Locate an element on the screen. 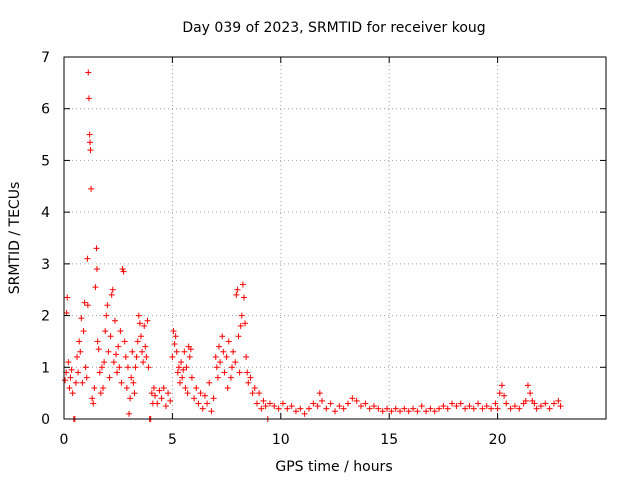  y-tick-label: 5 is located at coordinates (45, 161).